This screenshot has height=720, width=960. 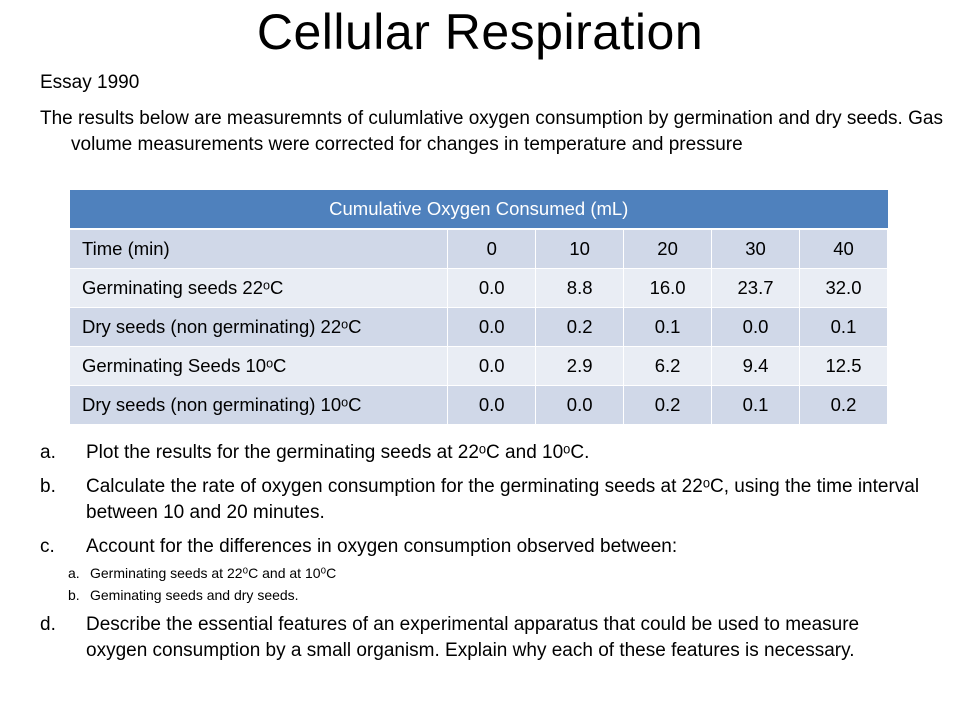 I want to click on question-letter: a., so click(x=48, y=452).